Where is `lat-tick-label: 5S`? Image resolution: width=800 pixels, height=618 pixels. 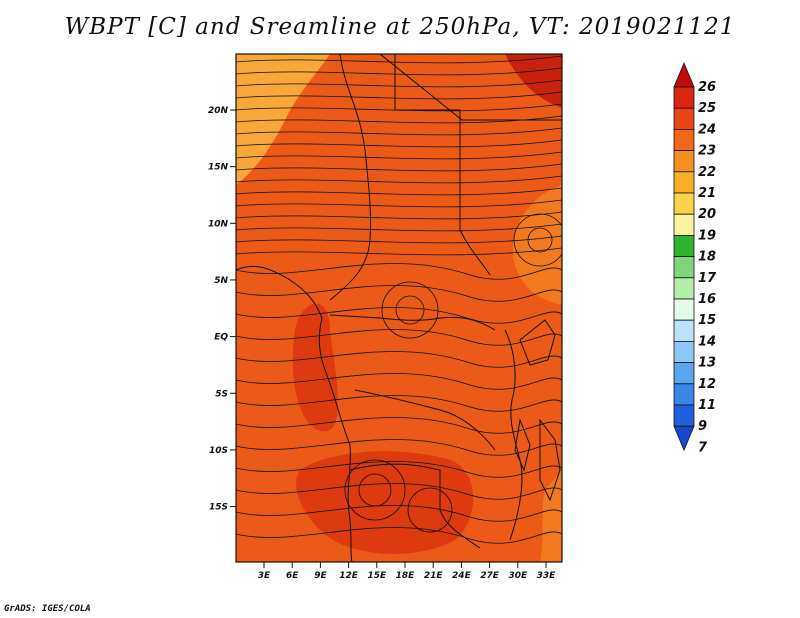 lat-tick-label: 5S is located at coordinates (221, 394).